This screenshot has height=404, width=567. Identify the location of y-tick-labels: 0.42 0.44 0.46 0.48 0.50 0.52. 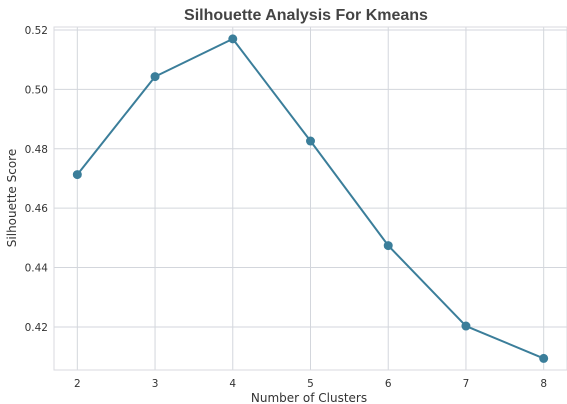
(37, 179).